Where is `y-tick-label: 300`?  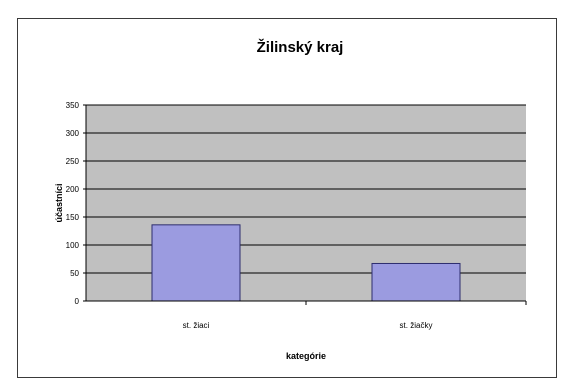
y-tick-label: 300 is located at coordinates (73, 133).